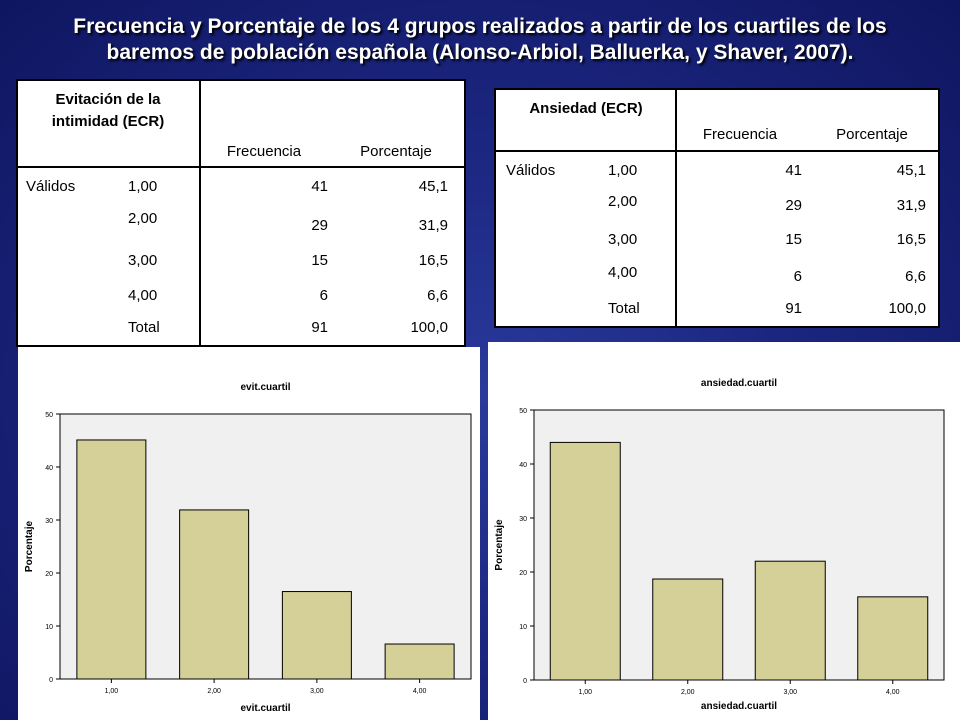  Describe the element at coordinates (739, 706) in the screenshot. I see `x-axis-label: ansiedad.cuartil` at that location.